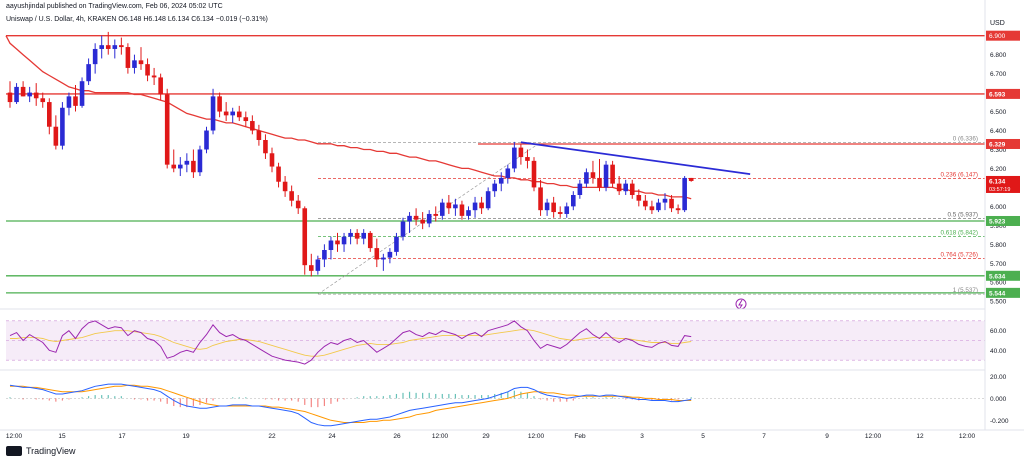 The height and width of the screenshot is (461, 1024). What do you see at coordinates (351, 403) in the screenshot?
I see `macd-signal-line` at bounding box center [351, 403].